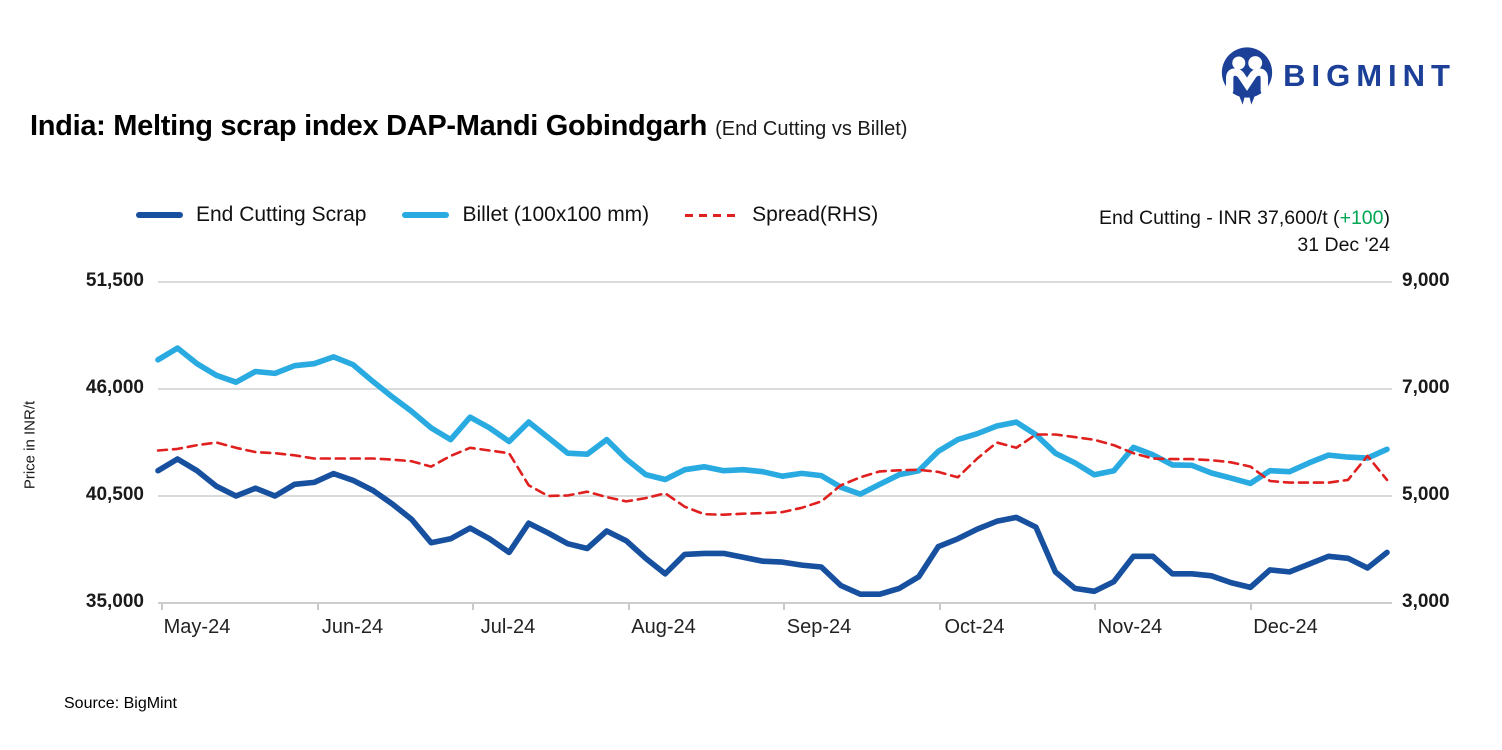 The width and height of the screenshot is (1502, 750). Describe the element at coordinates (663, 627) in the screenshot. I see `x-axis-label-aug-24: Aug-24` at that location.